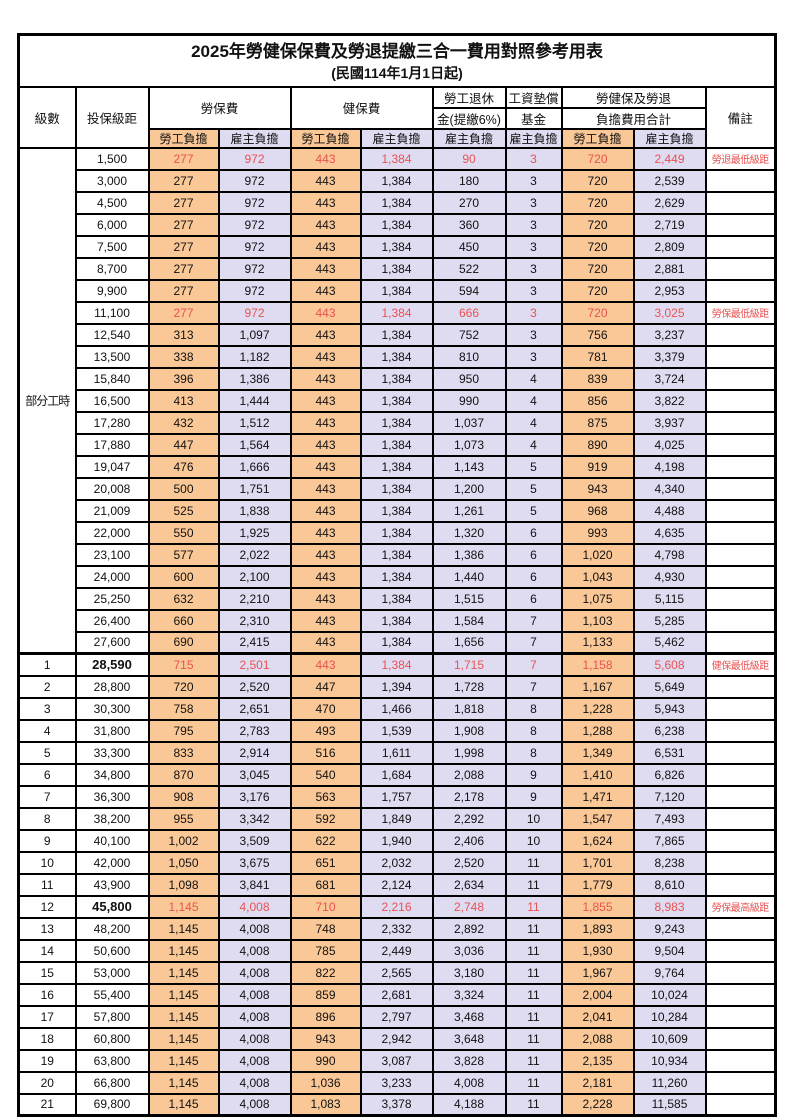  Describe the element at coordinates (325, 906) in the screenshot. I see `health-employee-cell: 710` at that location.